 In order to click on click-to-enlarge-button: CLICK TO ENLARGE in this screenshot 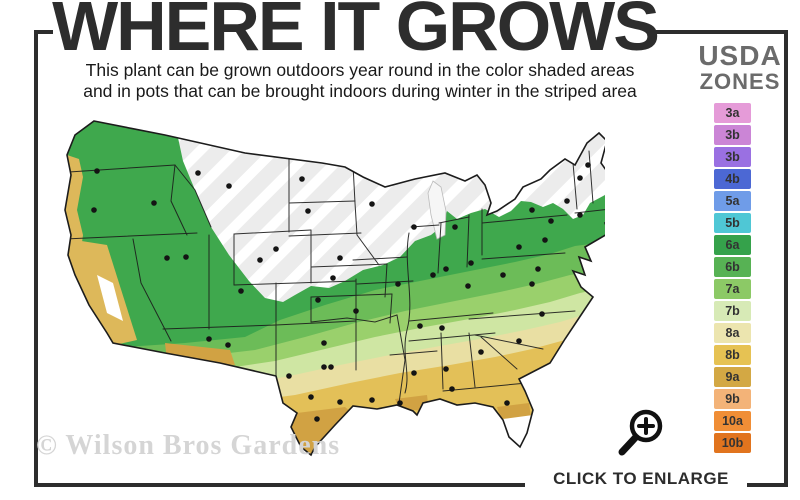, I will do `click(641, 479)`.